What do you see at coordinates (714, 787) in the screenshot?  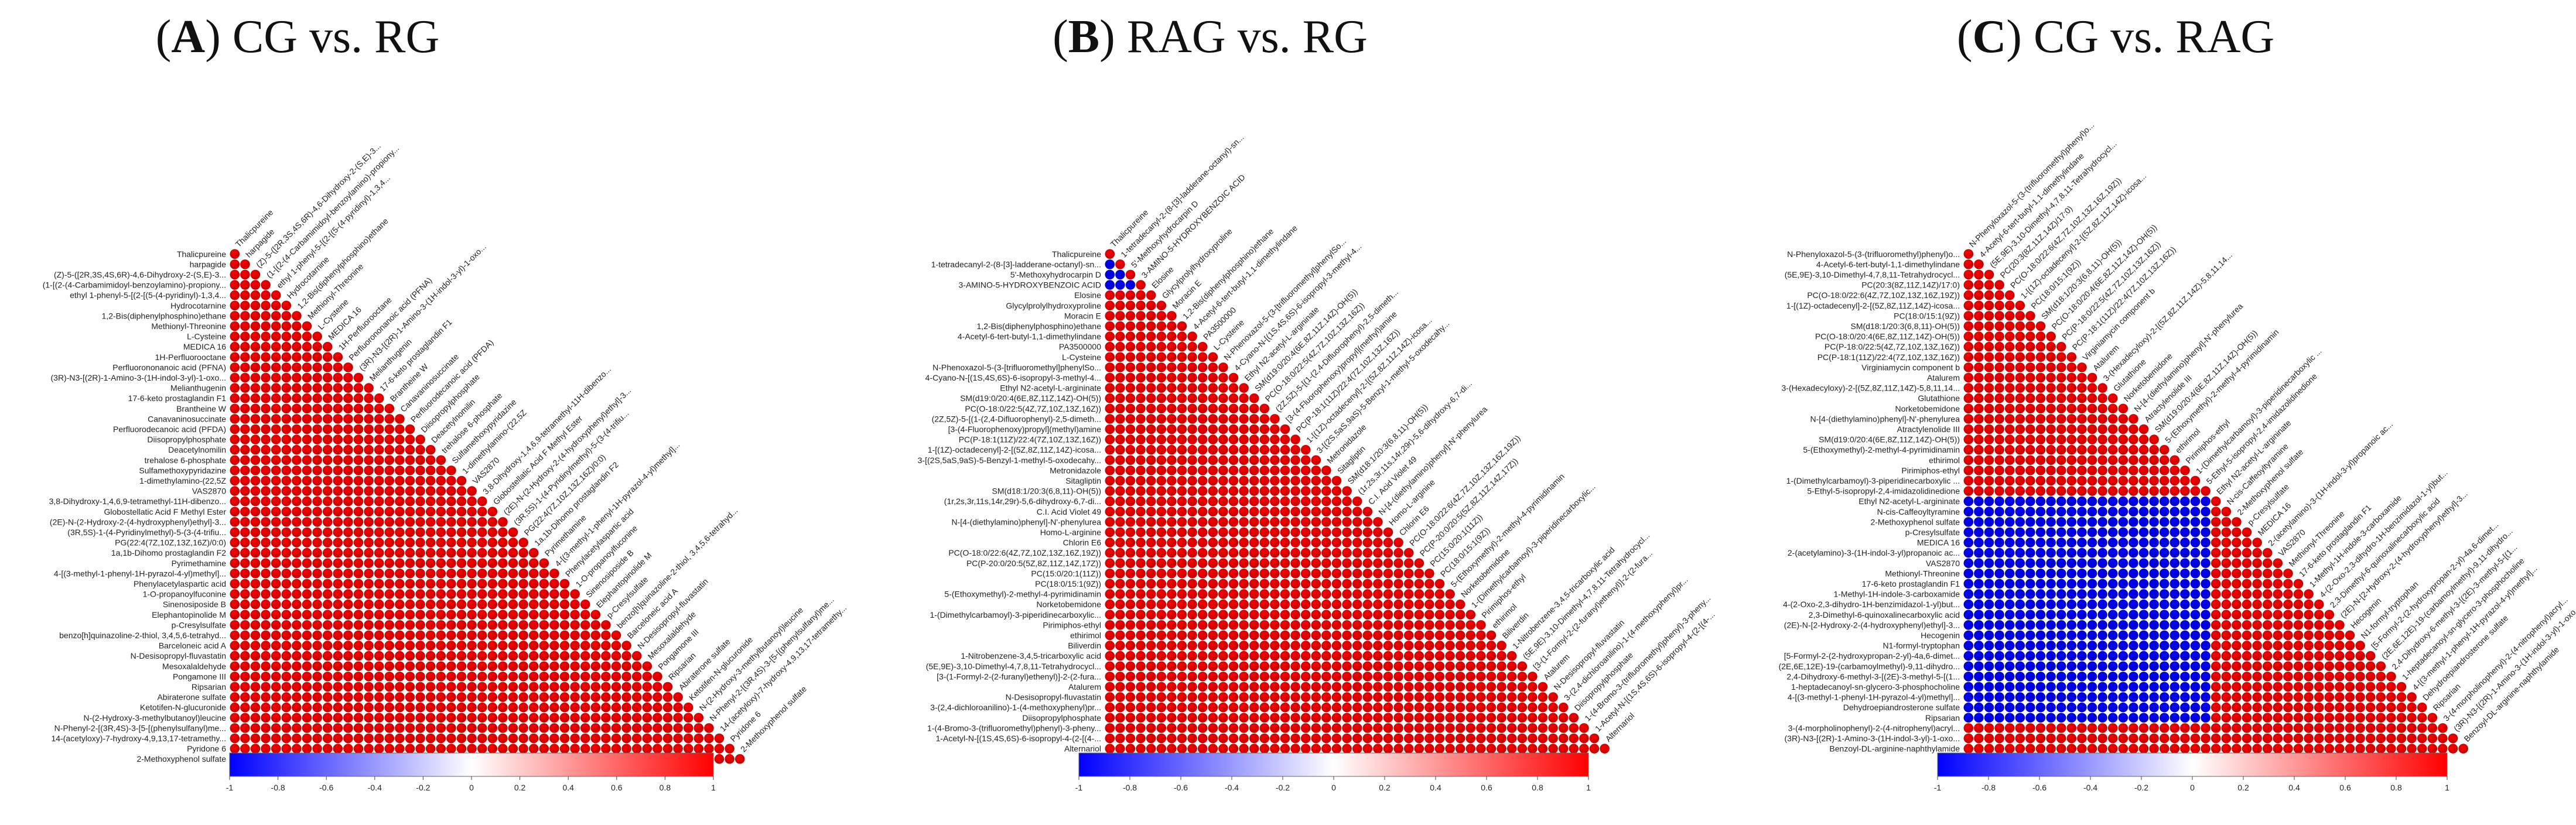 I see `colorbar-tick-label: 1` at bounding box center [714, 787].